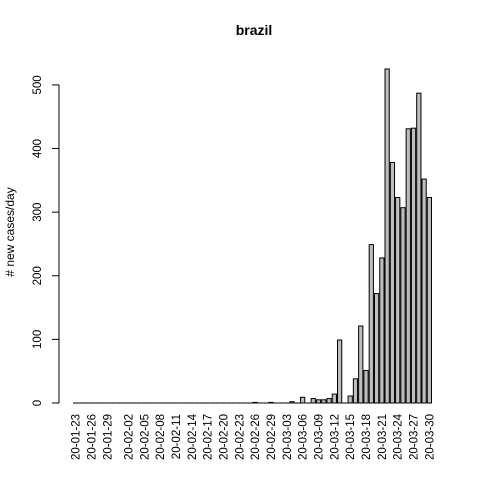  What do you see at coordinates (38, 339) in the screenshot?
I see `y-tick-label: 100` at bounding box center [38, 339].